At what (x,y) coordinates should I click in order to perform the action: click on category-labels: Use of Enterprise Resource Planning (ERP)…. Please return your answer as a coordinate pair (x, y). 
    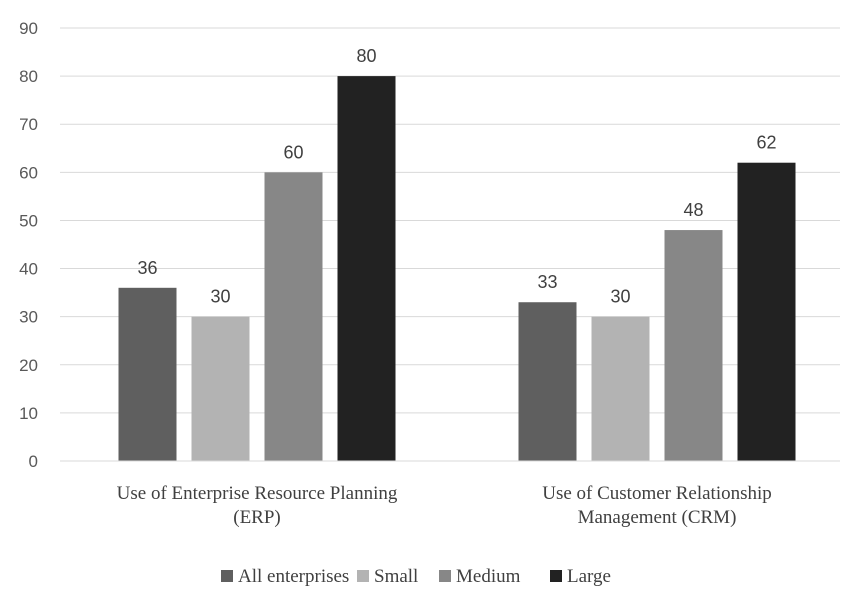
    Looking at the image, I should click on (444, 505).